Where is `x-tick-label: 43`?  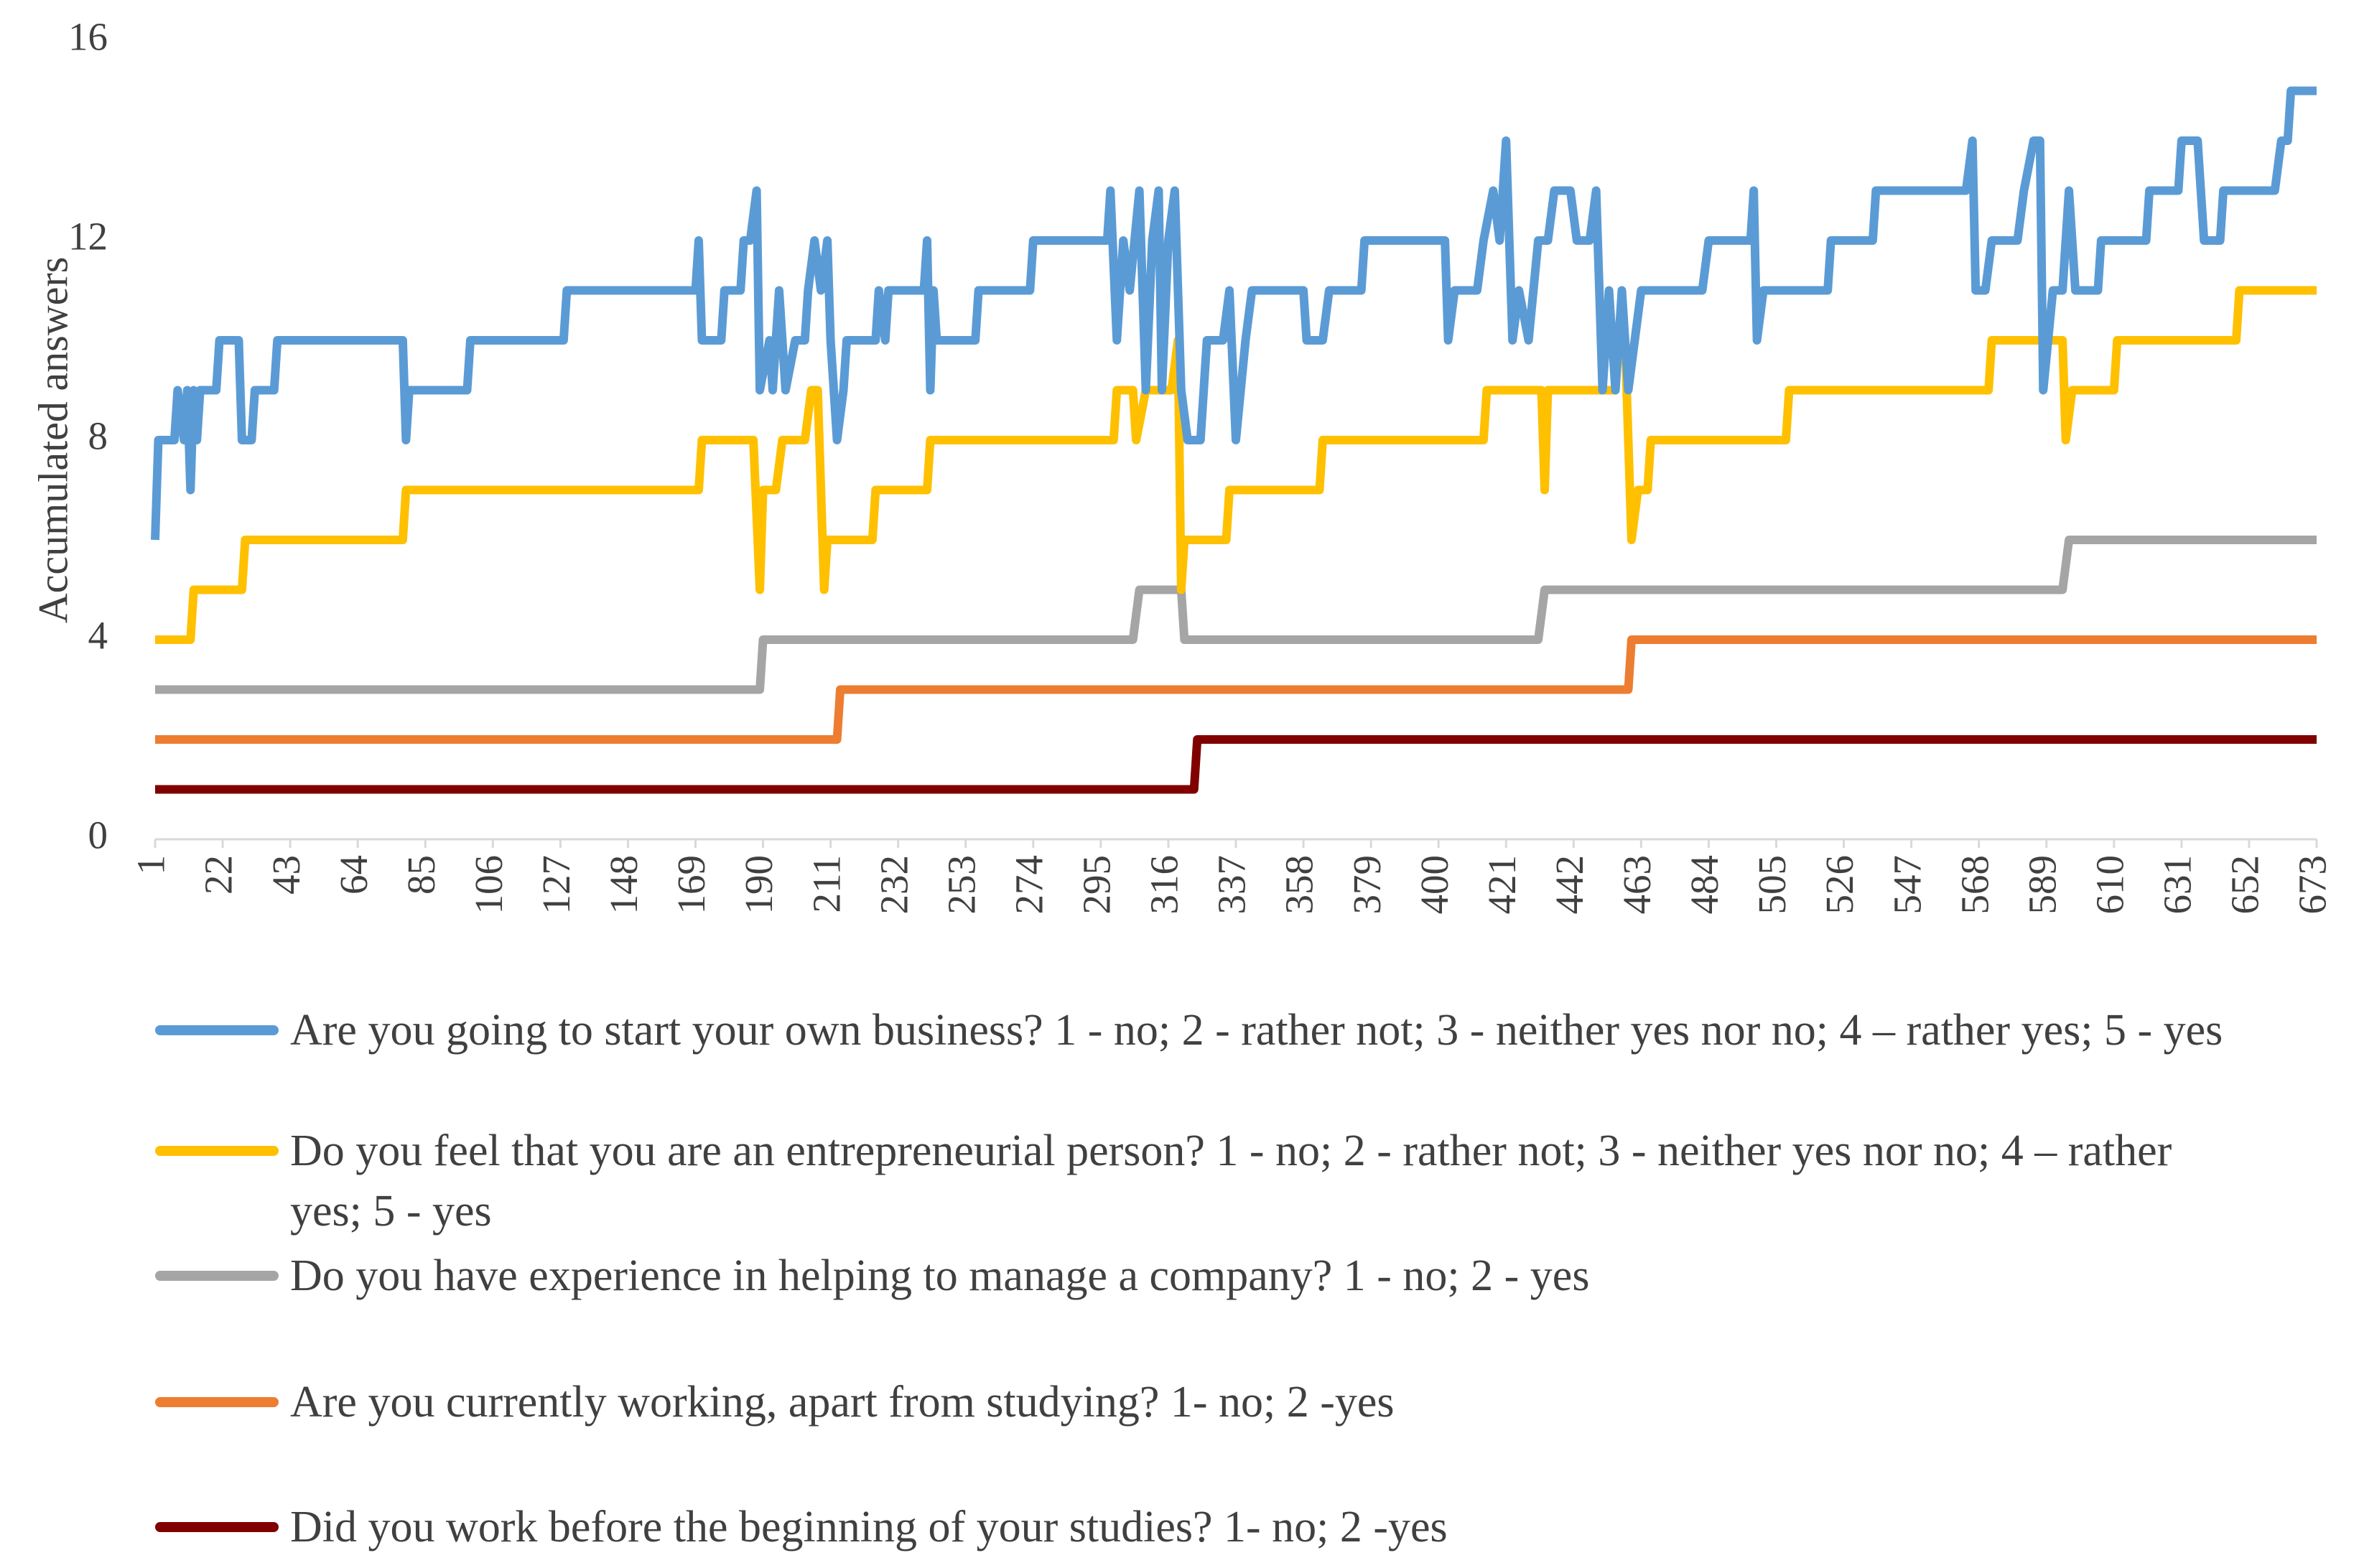
x-tick-label: 43 is located at coordinates (286, 875).